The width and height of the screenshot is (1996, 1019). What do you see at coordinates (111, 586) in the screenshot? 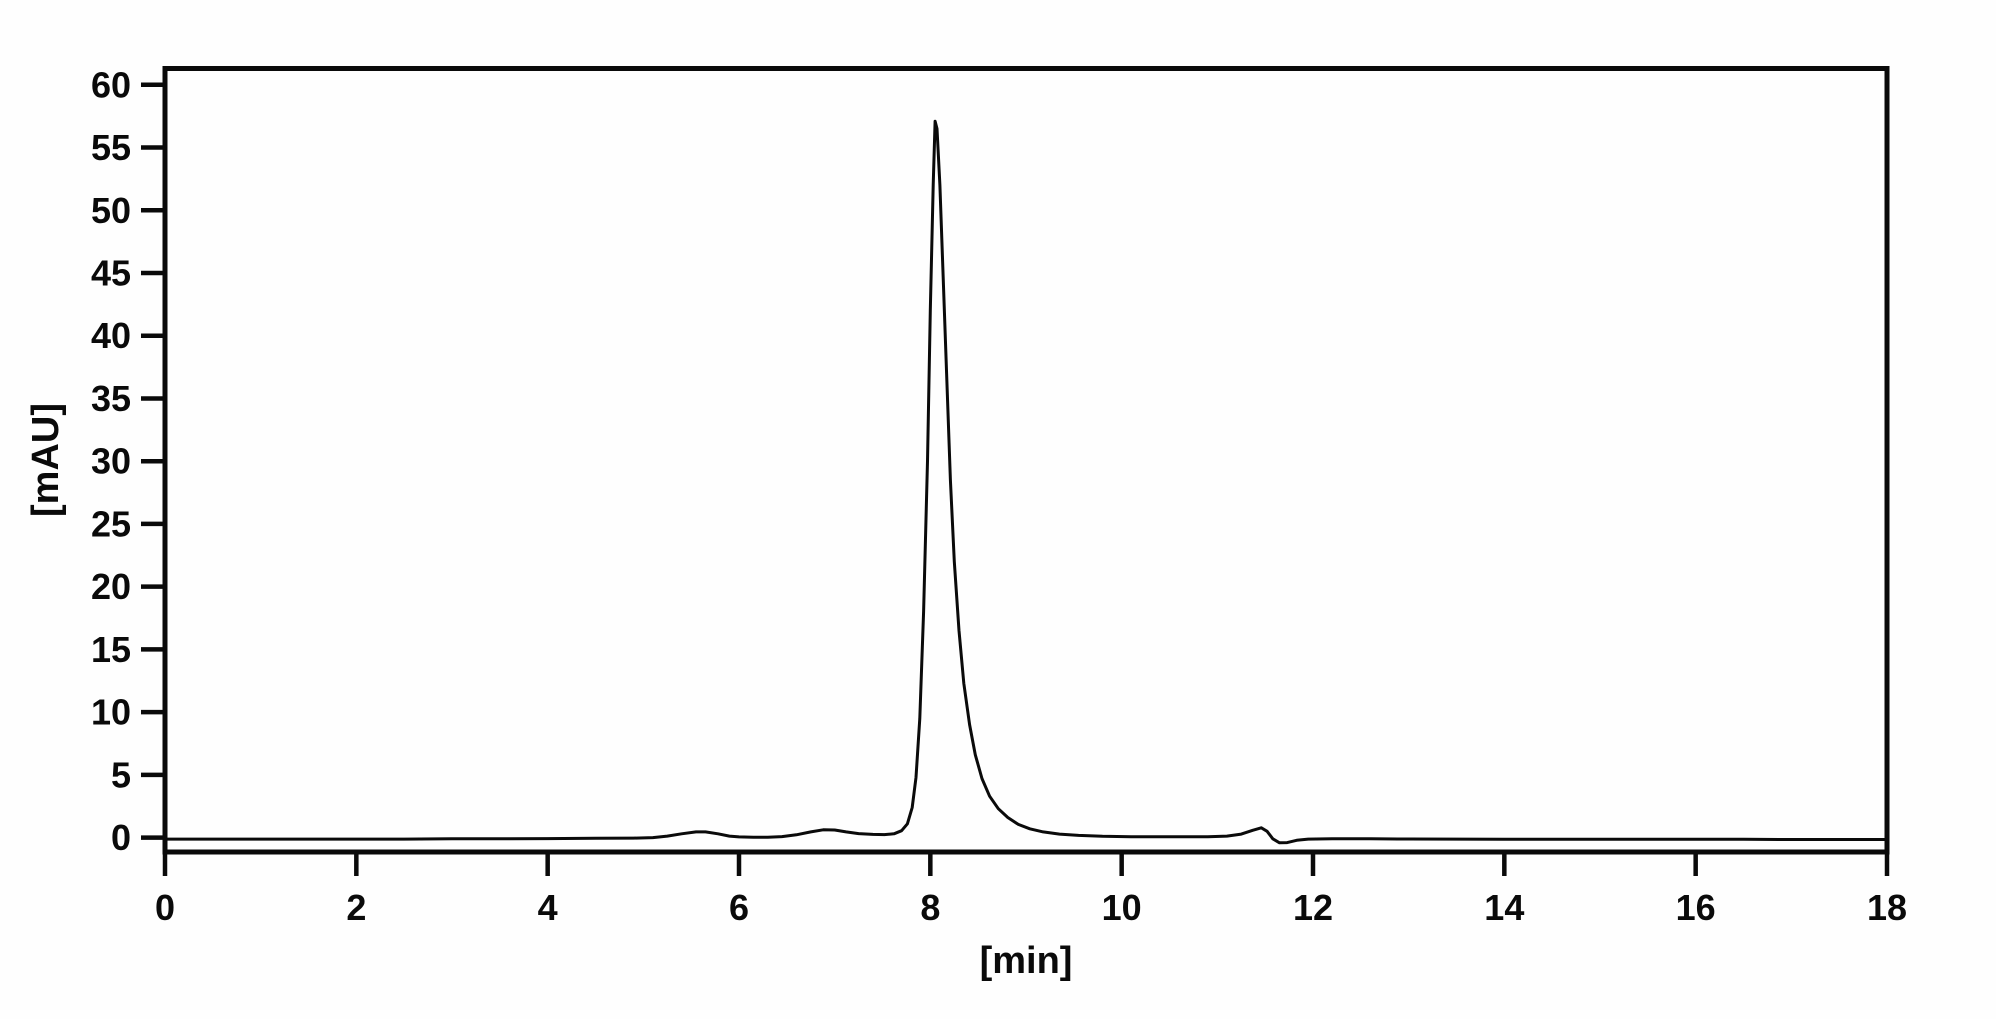
I see `y-tick-label: 20` at bounding box center [111, 586].